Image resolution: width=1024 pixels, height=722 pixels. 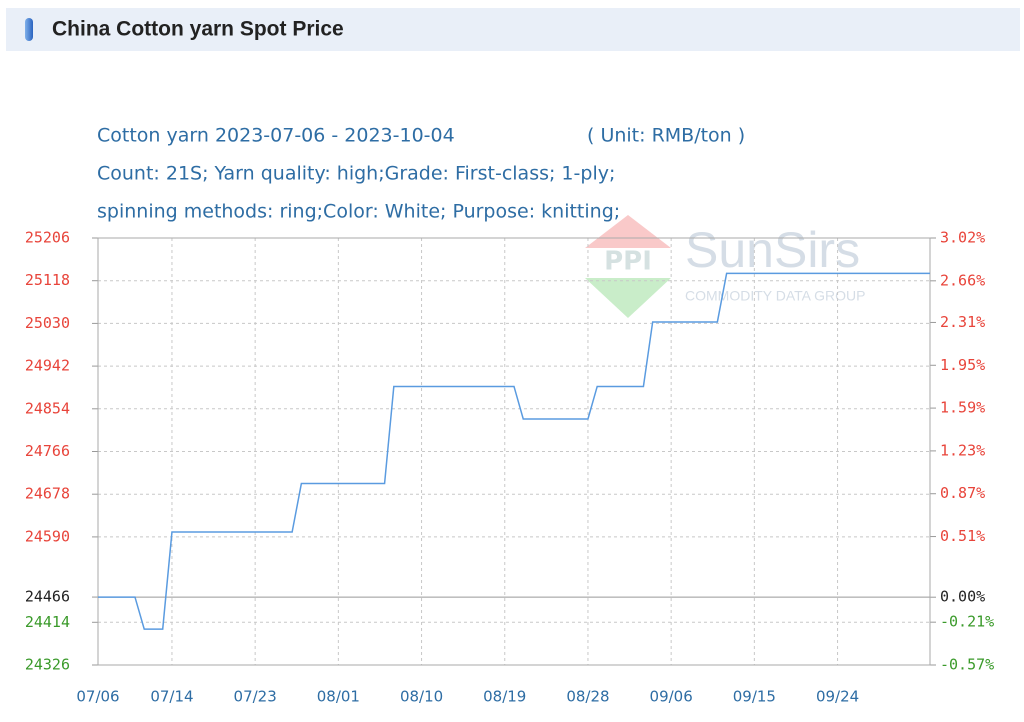 What do you see at coordinates (628, 262) in the screenshot?
I see `watermark-logo: PPI` at bounding box center [628, 262].